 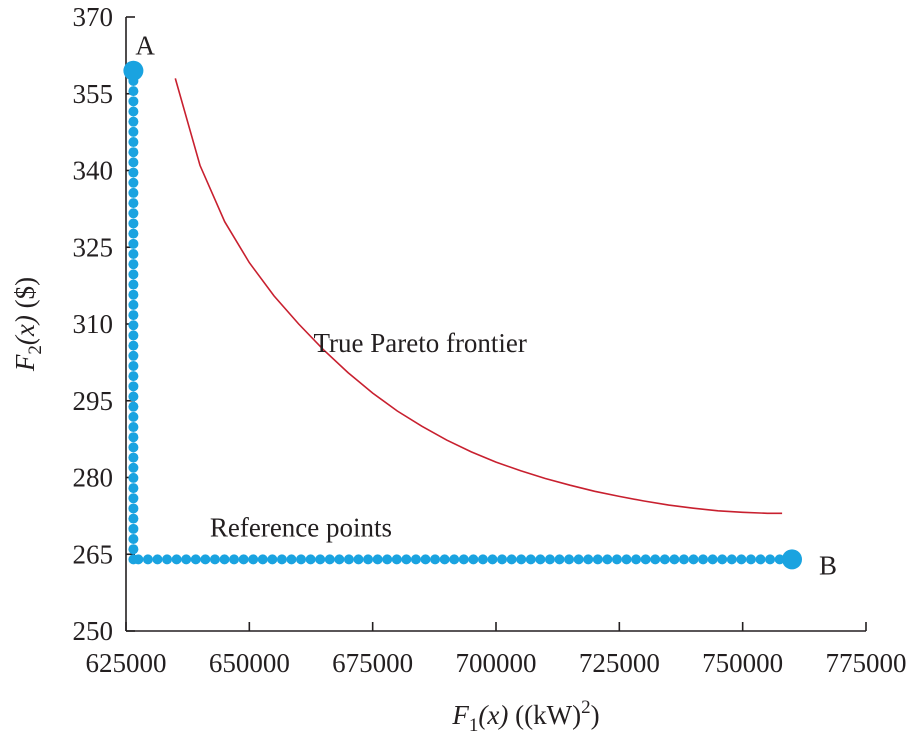 I want to click on x-tick-label: 750000, so click(x=742, y=663).